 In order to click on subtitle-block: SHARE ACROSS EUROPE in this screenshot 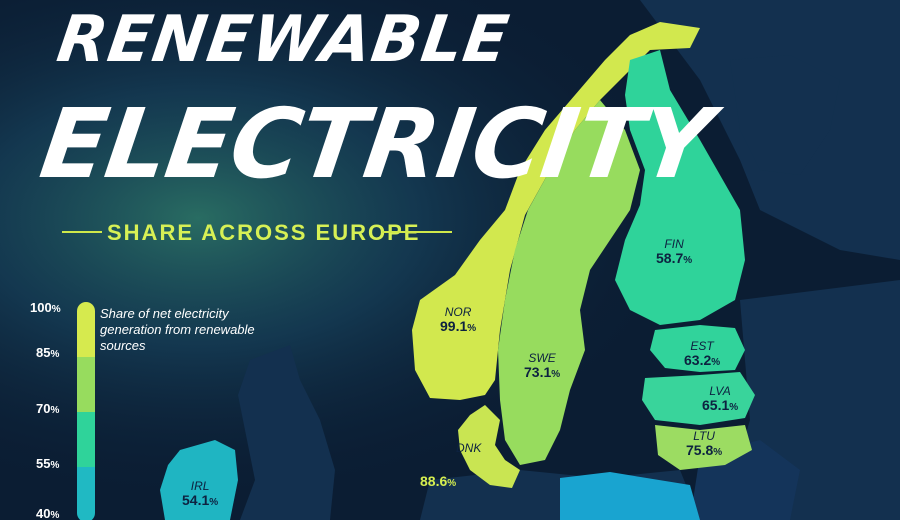, I will do `click(257, 232)`.